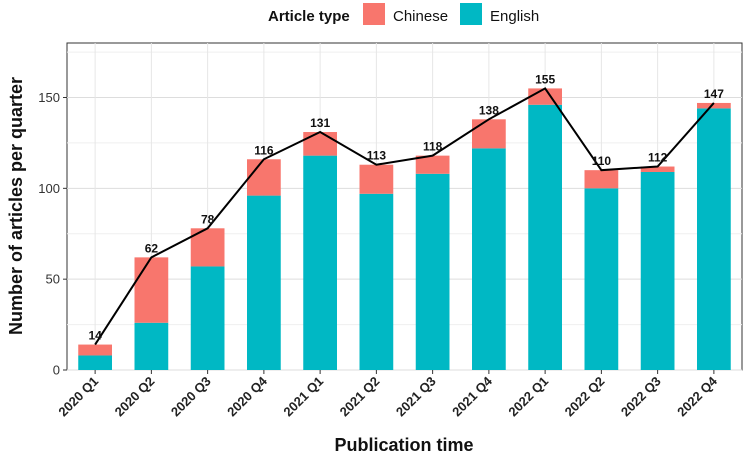 The width and height of the screenshot is (750, 460). Describe the element at coordinates (95, 336) in the screenshot. I see `data-label: 14` at that location.